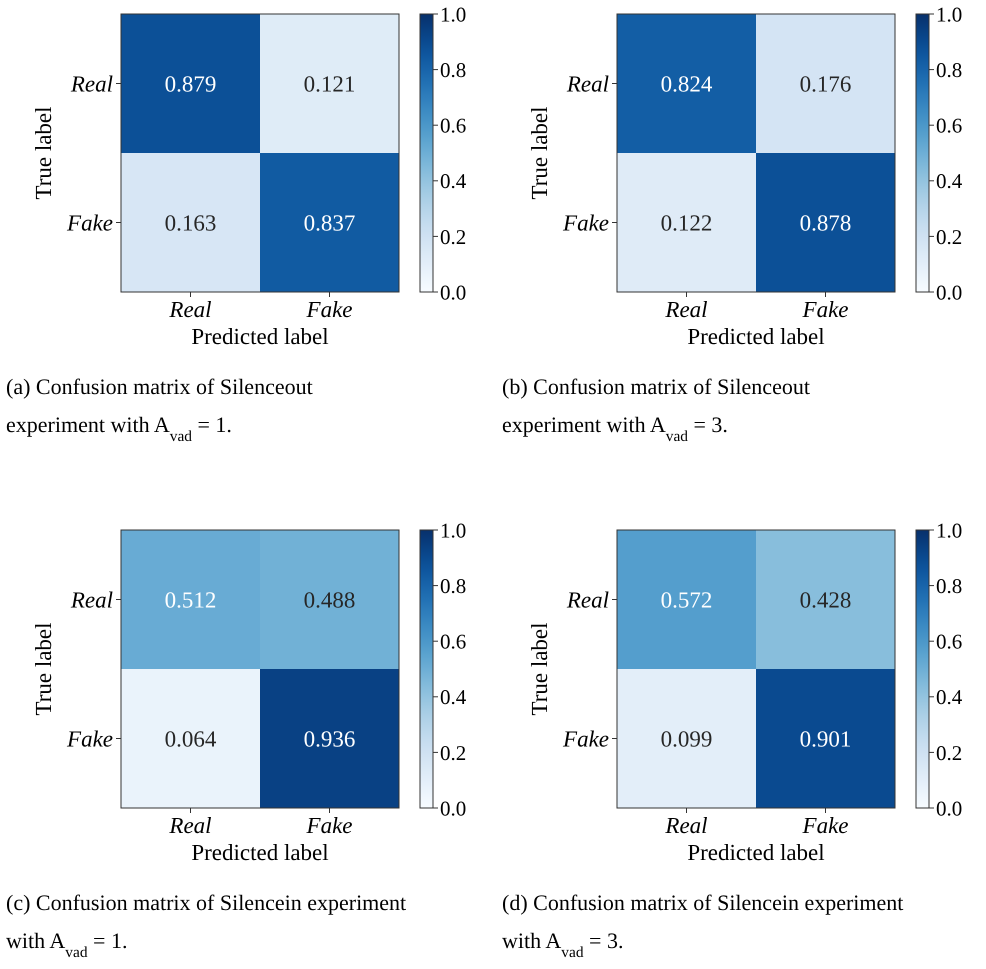  What do you see at coordinates (686, 223) in the screenshot?
I see `data-label: 0.122` at bounding box center [686, 223].